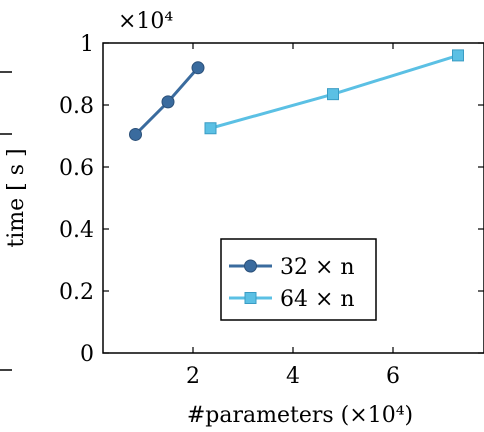 This screenshot has height=432, width=484. What do you see at coordinates (292, 283) in the screenshot?
I see `legend-entries: 32 × n 64 × n` at bounding box center [292, 283].